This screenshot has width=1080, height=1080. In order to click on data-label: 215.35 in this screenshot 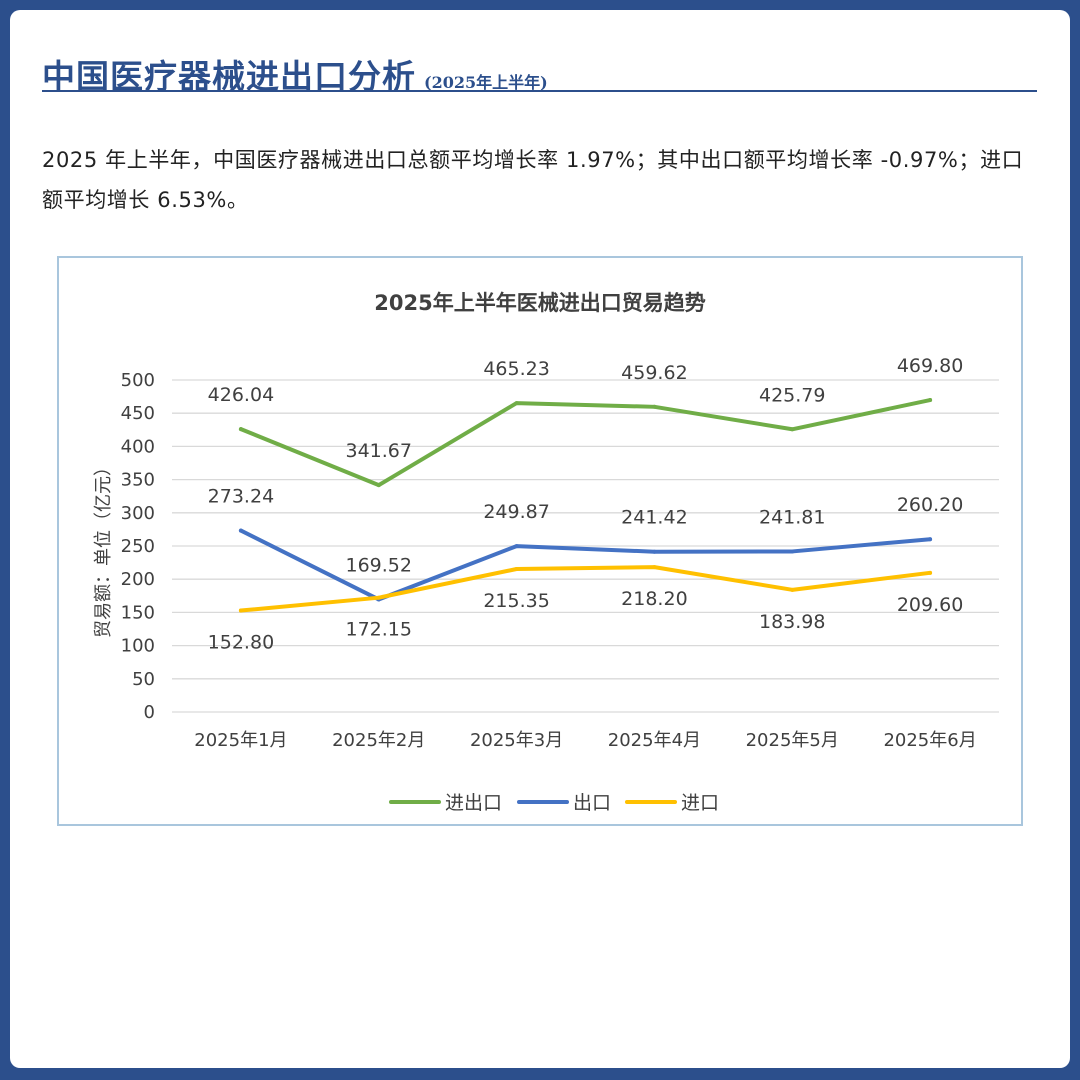, I will do `click(516, 601)`.